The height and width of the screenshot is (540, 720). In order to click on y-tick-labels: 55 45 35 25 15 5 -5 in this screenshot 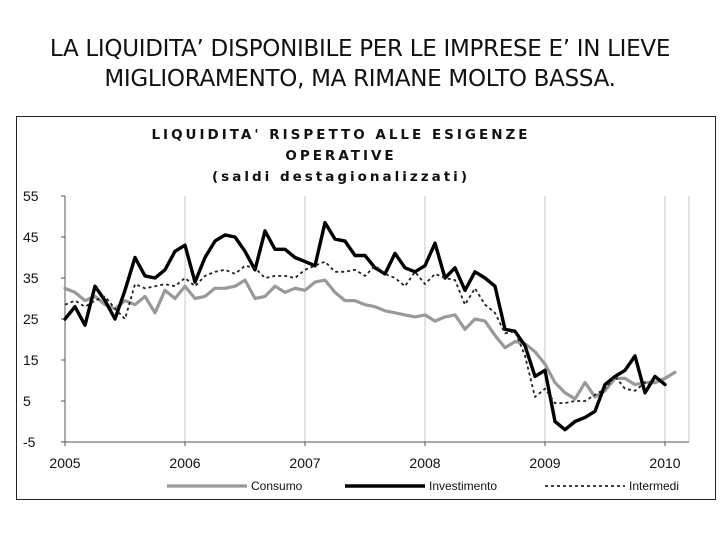, I will do `click(31, 319)`.